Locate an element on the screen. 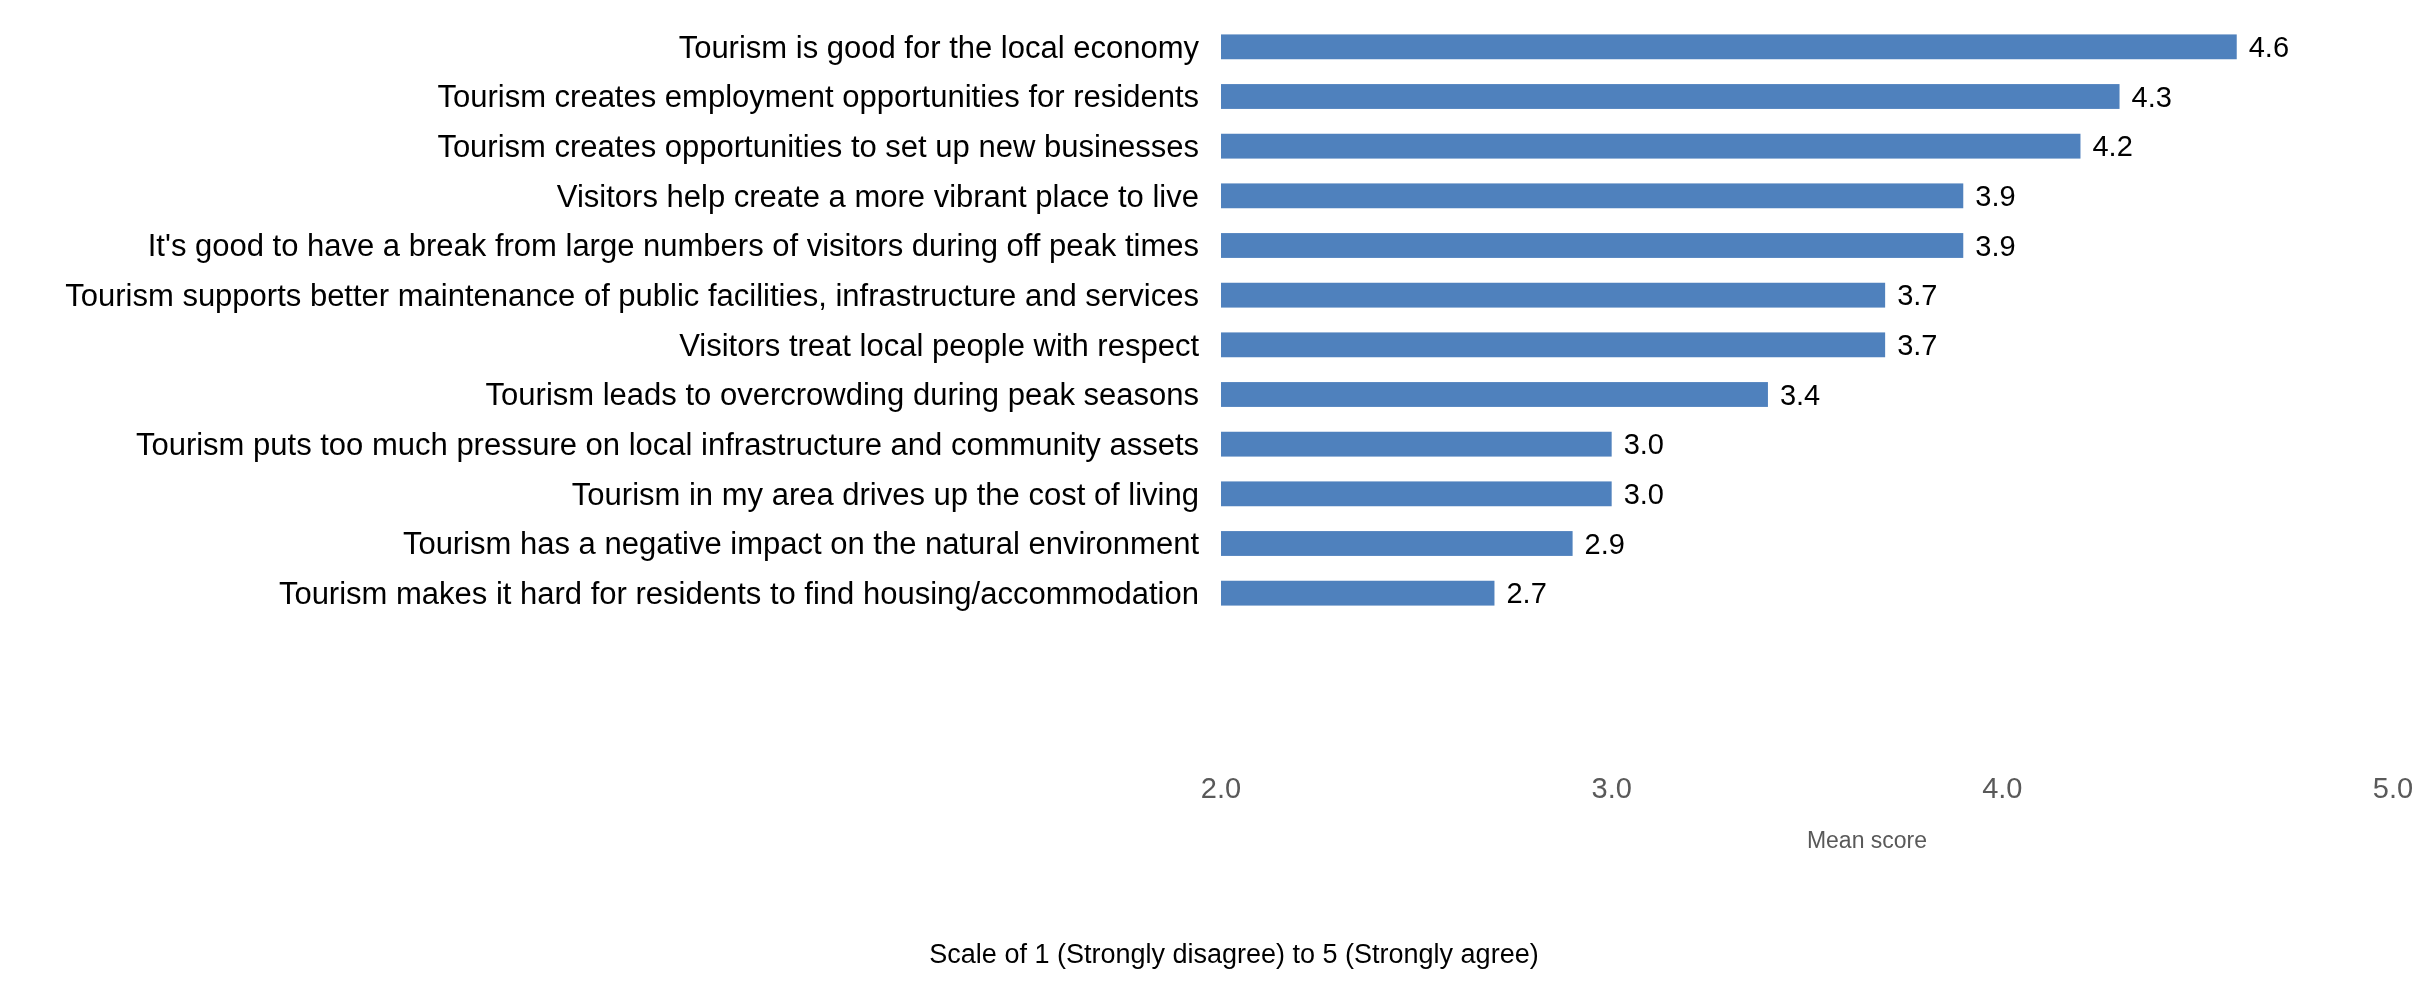 This screenshot has width=2436, height=990. x-tick-label: 3.0 is located at coordinates (1611, 788).